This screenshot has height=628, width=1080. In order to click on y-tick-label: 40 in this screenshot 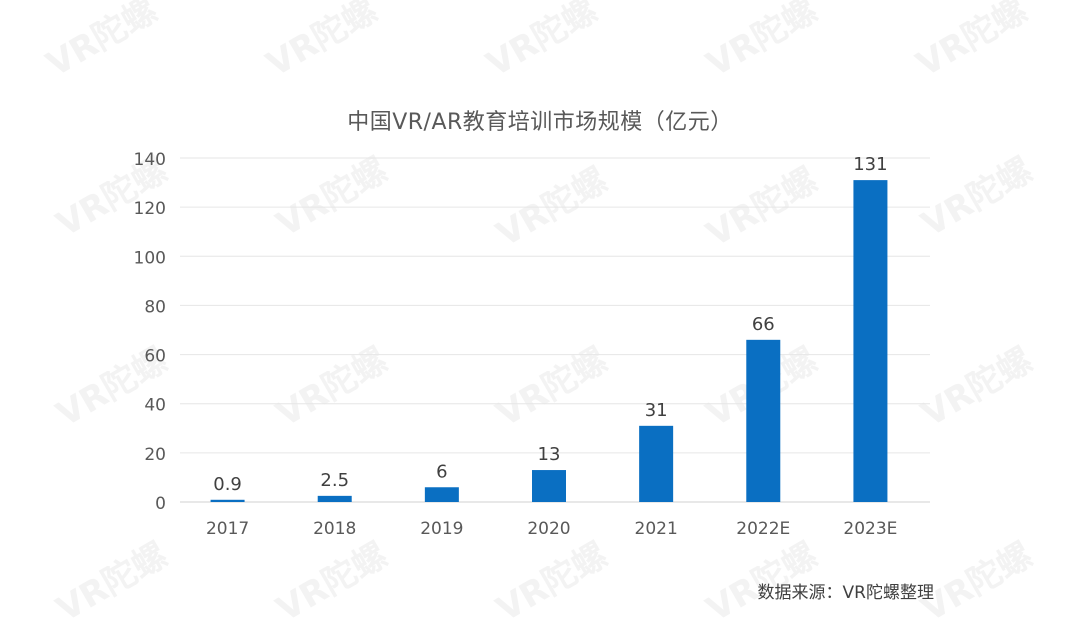, I will do `click(155, 406)`.